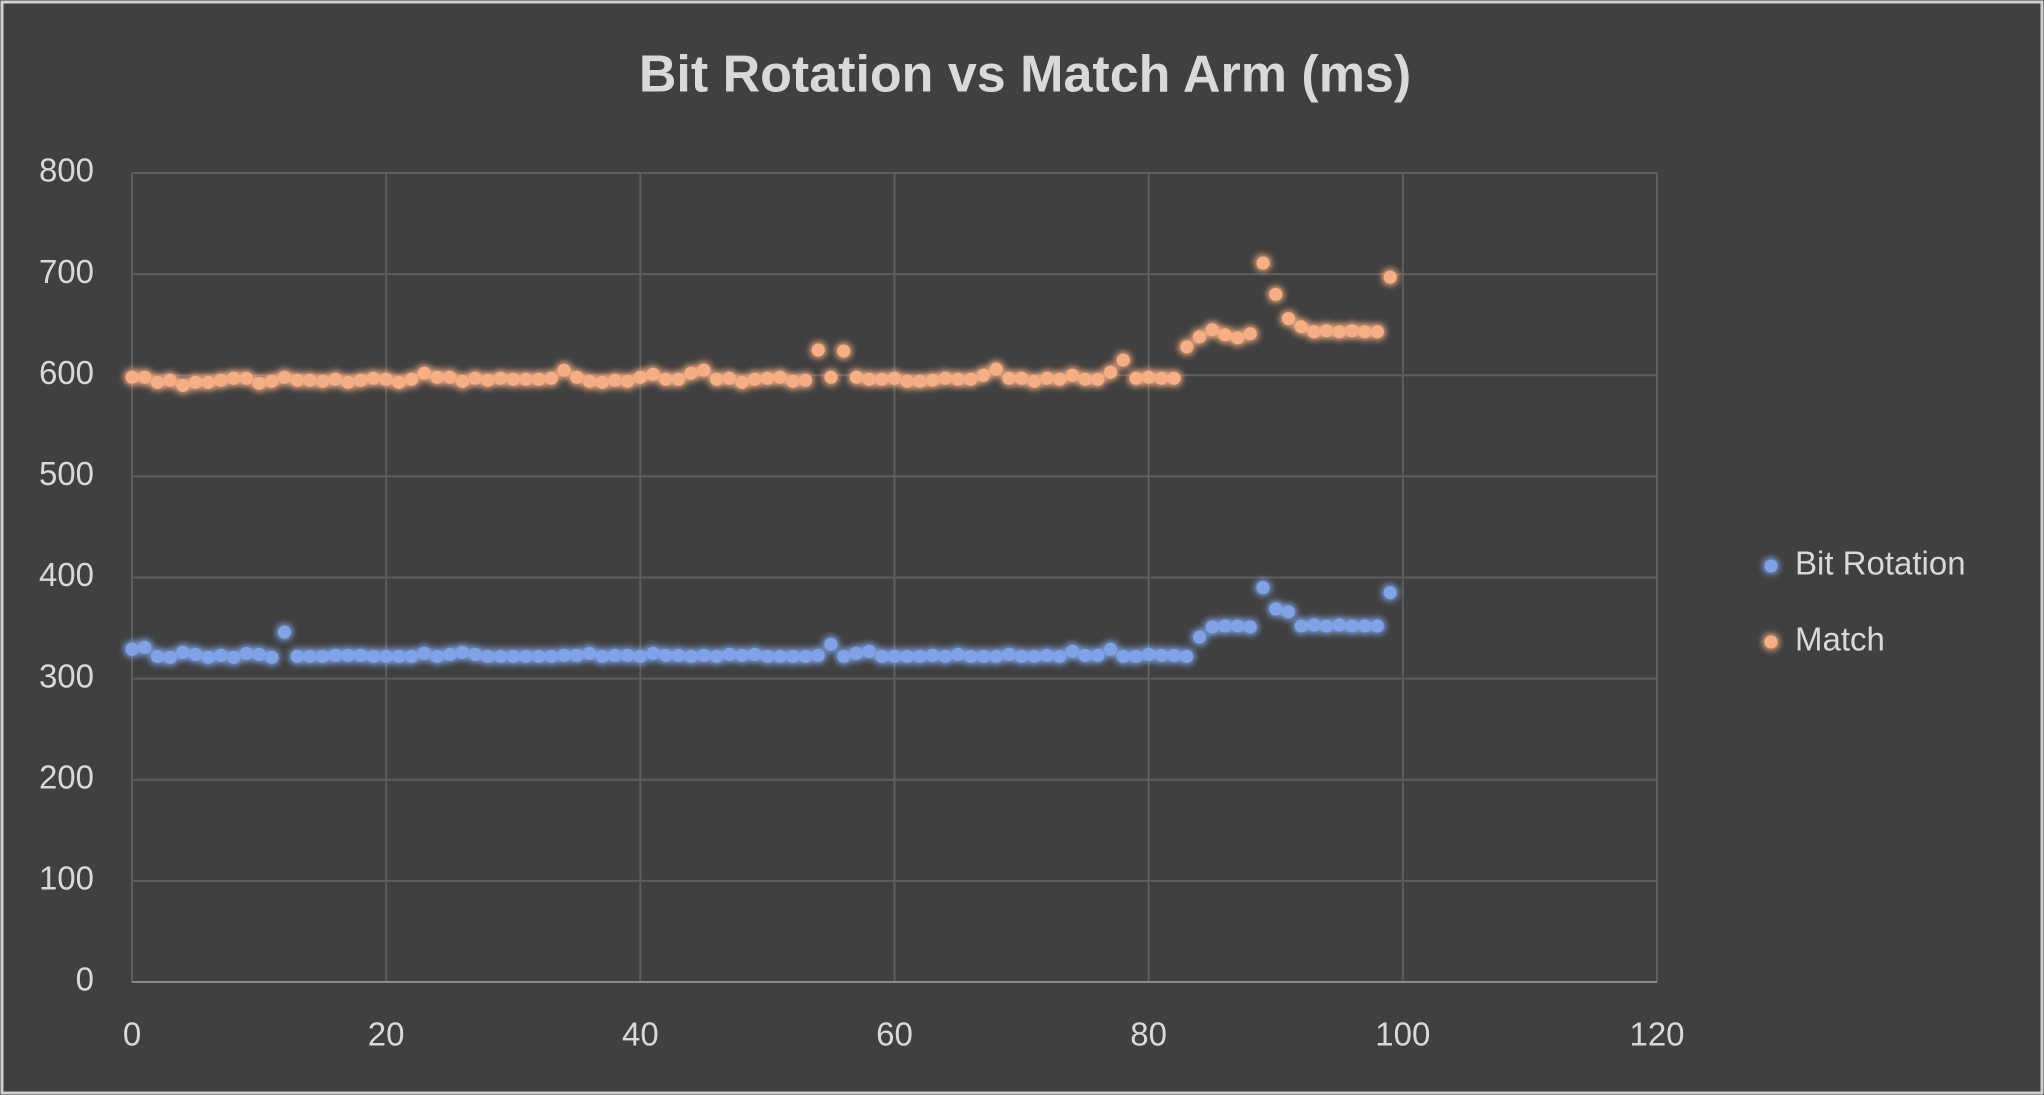 The width and height of the screenshot is (2044, 1095). What do you see at coordinates (132, 1034) in the screenshot?
I see `x-tick-label: 0` at bounding box center [132, 1034].